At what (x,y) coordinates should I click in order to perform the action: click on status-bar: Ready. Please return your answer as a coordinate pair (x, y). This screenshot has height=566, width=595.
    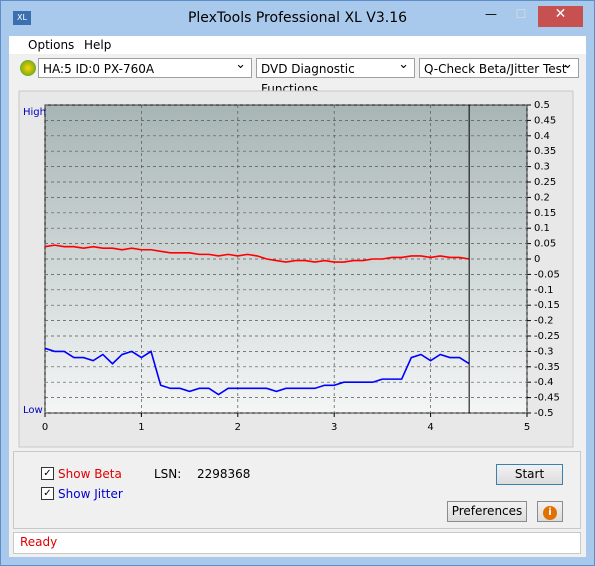
    Looking at the image, I should click on (297, 543).